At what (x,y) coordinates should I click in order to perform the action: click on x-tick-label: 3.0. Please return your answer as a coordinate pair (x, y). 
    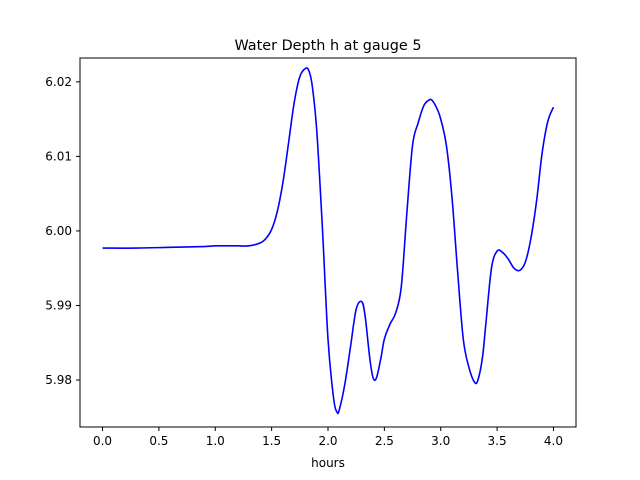
    Looking at the image, I should click on (440, 441).